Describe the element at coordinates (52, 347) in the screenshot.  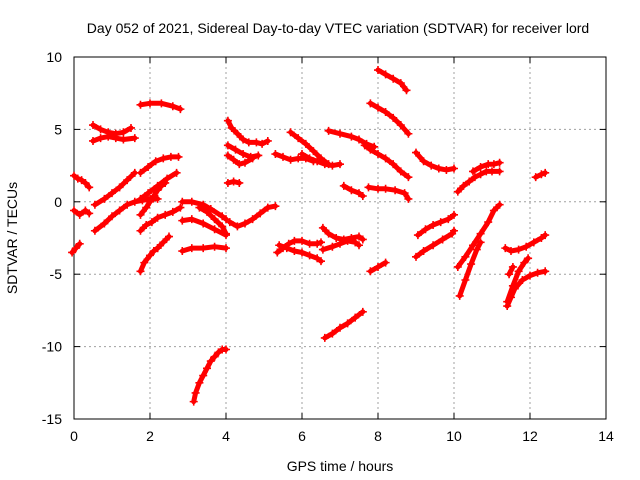
I see `y-tick-label: -10` at that location.